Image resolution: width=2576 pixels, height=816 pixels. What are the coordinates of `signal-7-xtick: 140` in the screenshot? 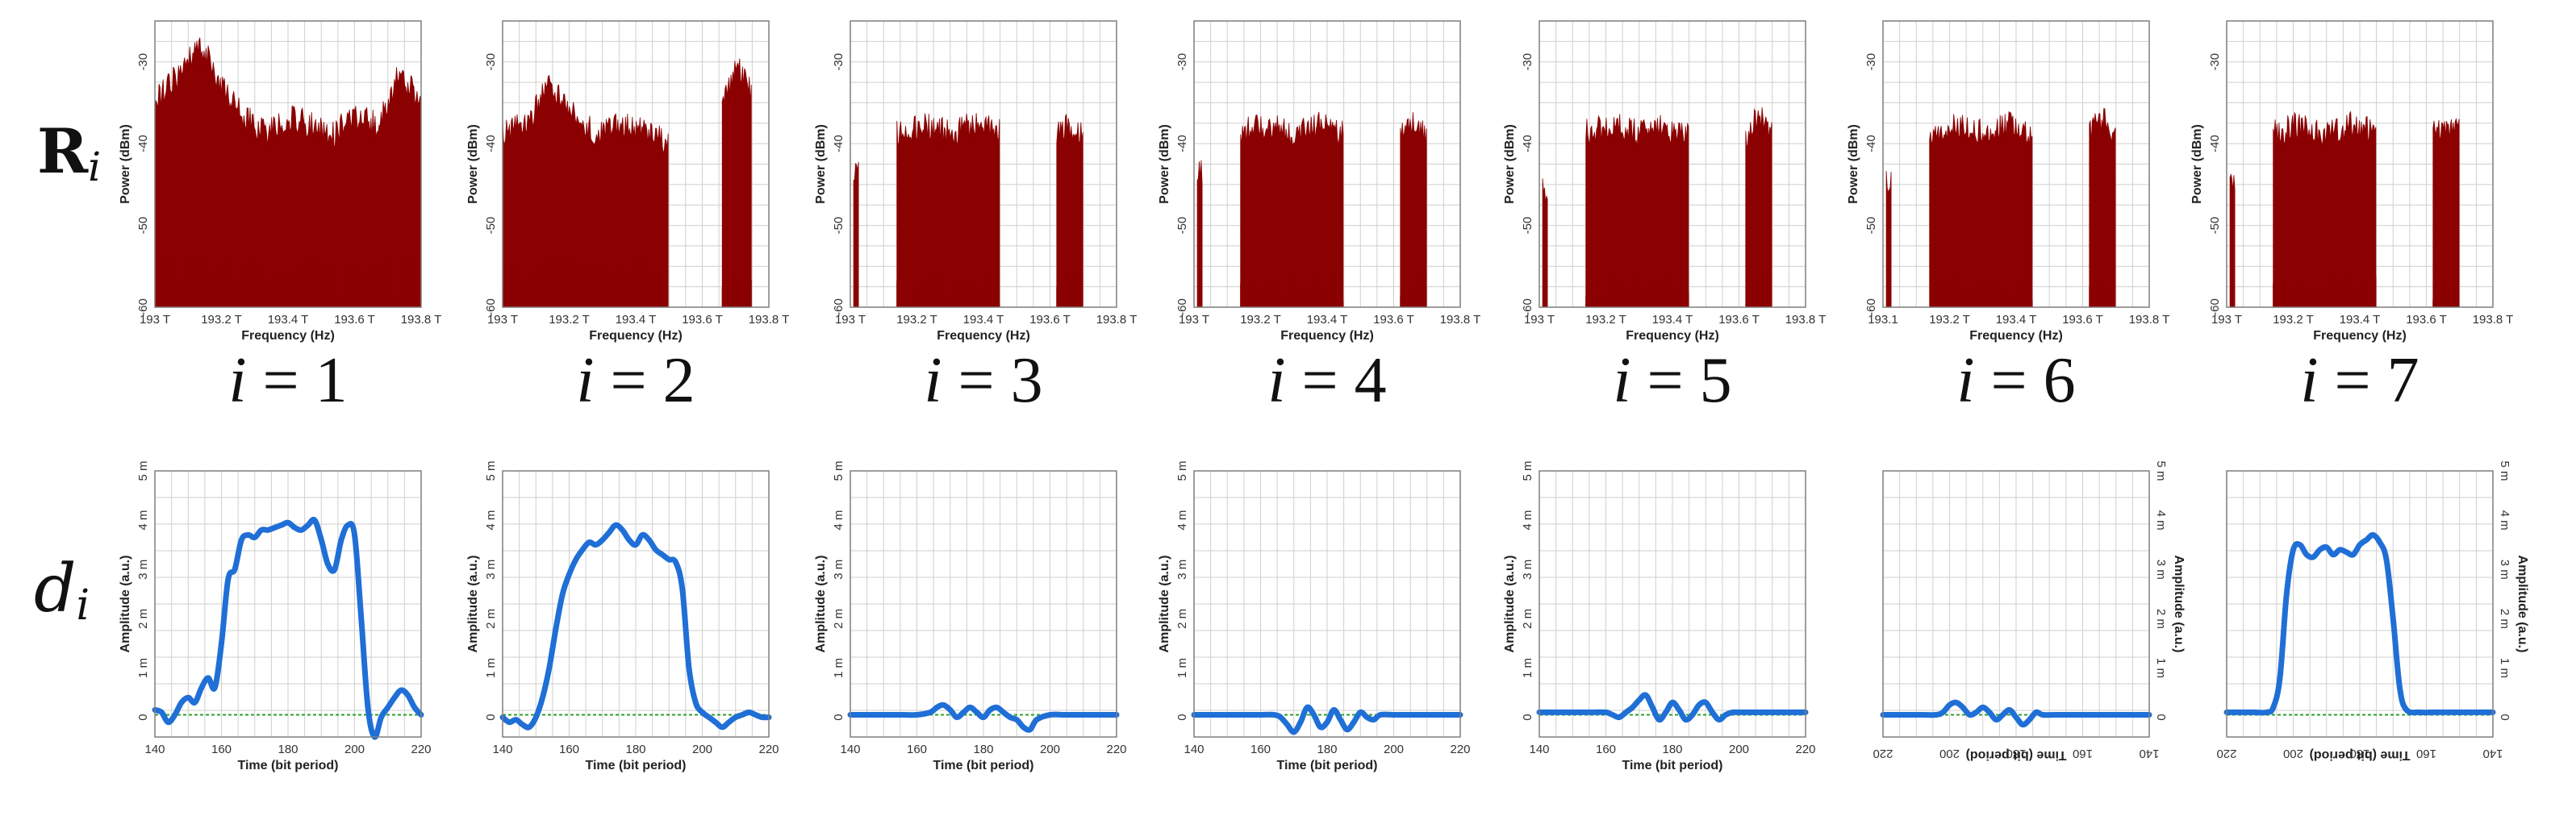 It's located at (2492, 753).